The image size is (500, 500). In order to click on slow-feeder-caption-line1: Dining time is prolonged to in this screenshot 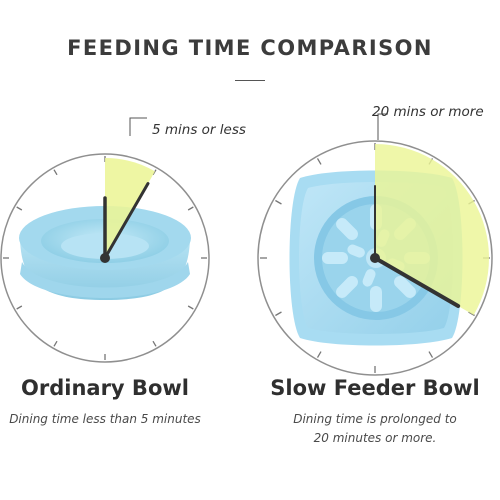, I will do `click(375, 419)`.